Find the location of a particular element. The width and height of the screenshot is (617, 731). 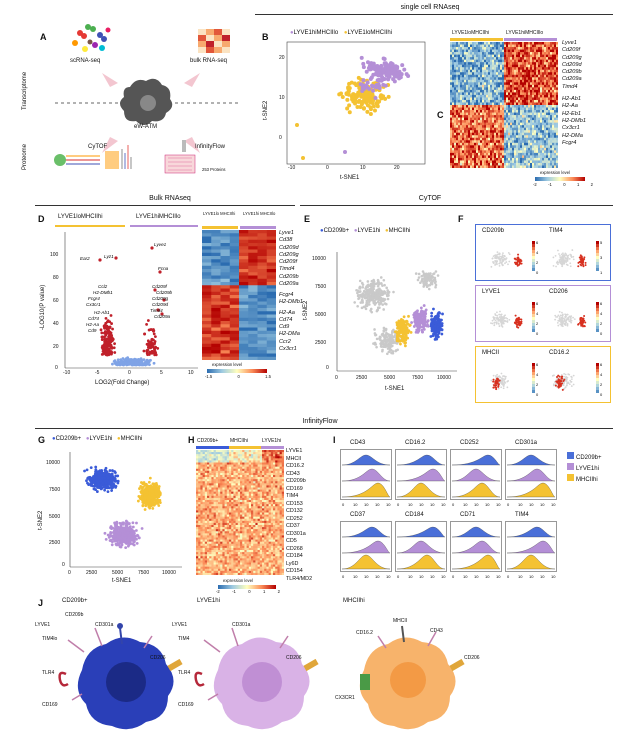

scrna-cluster-icon is located at coordinates (91, 38).